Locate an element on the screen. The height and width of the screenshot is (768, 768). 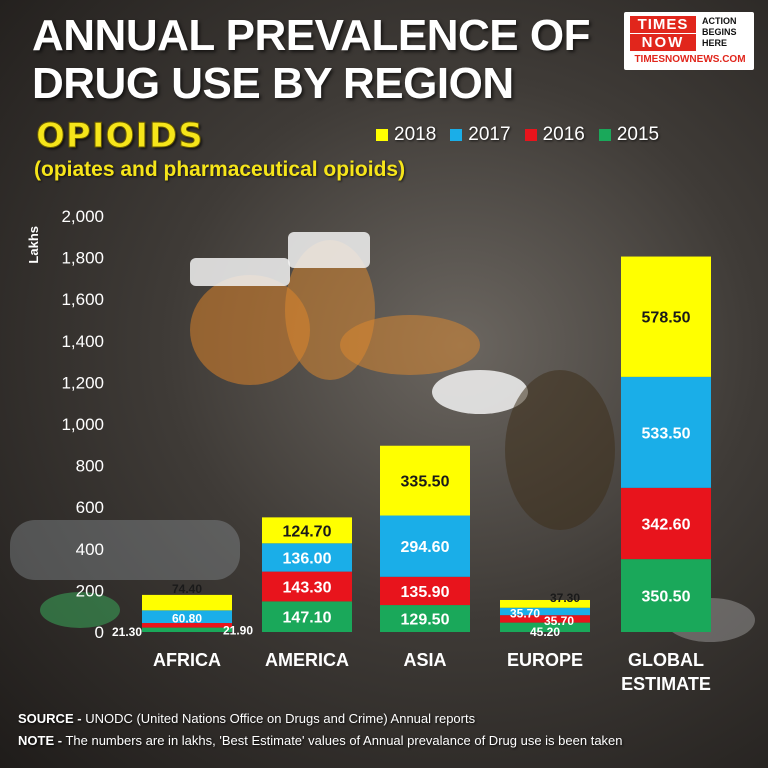
bar-america-2016 is located at coordinates (307, 586).